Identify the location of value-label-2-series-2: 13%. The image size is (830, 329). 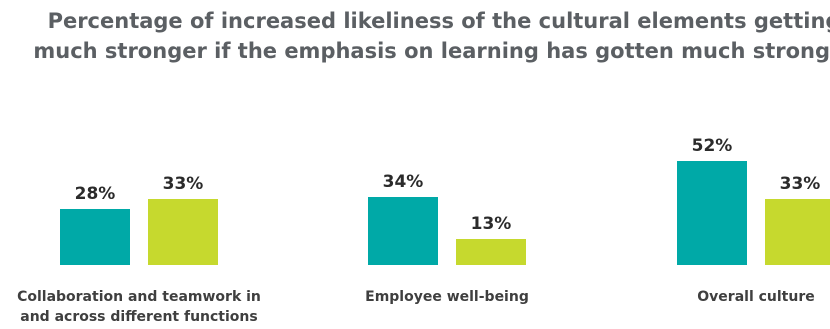
(491, 224).